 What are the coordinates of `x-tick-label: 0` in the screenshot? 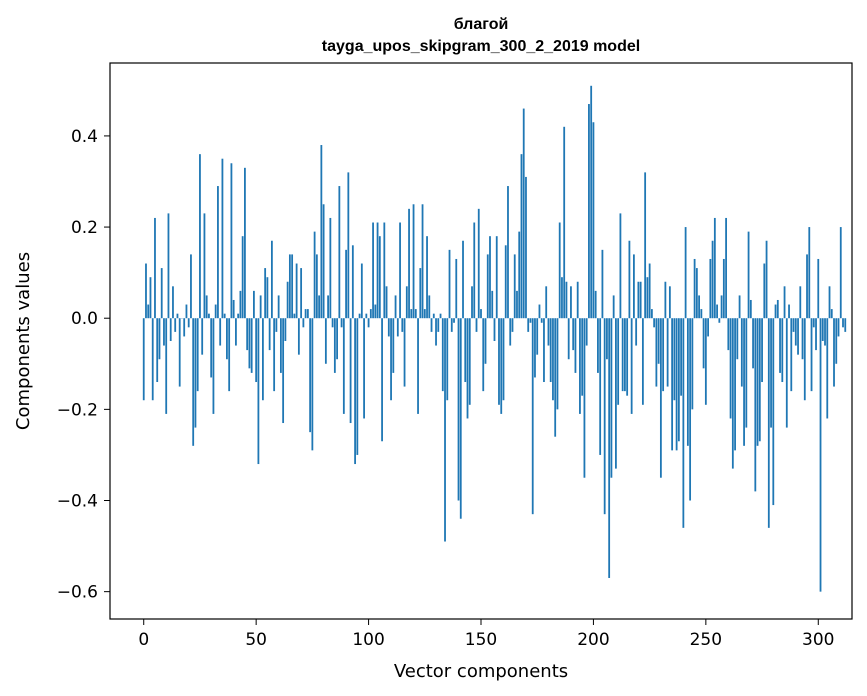 It's located at (143, 640).